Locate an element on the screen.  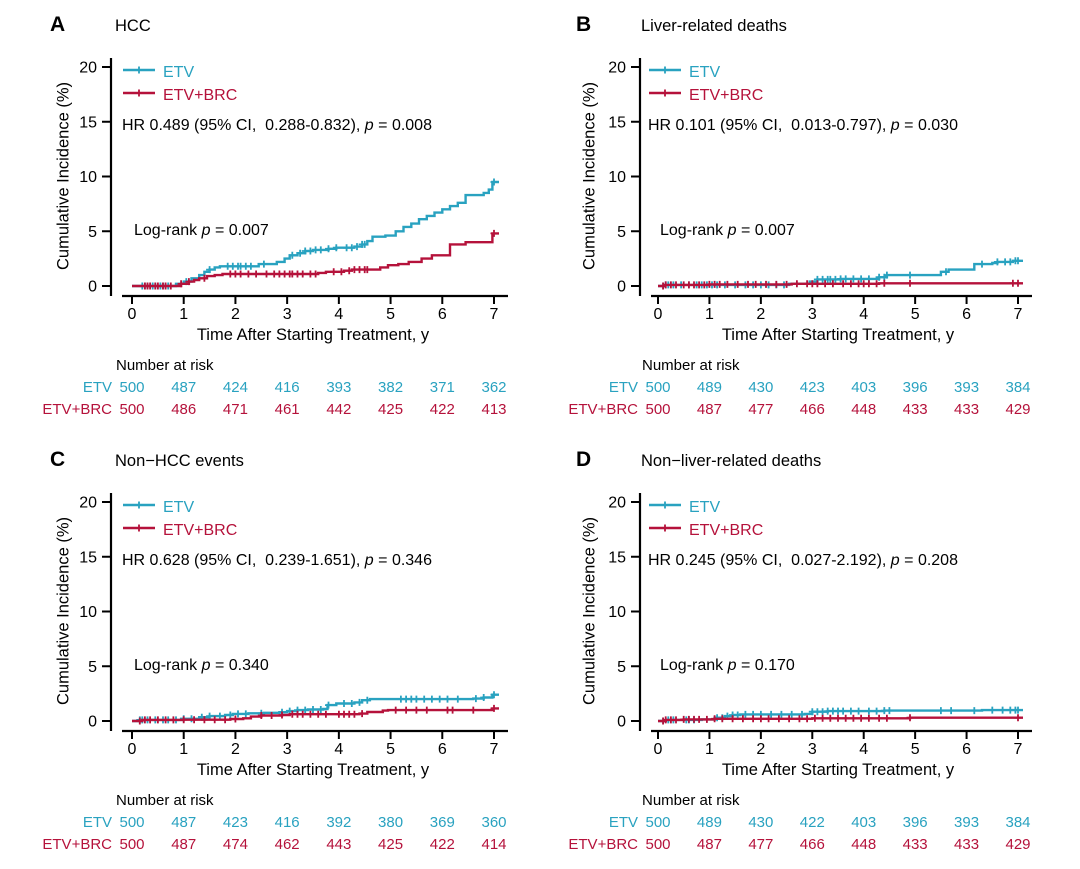
y-tick-label: 0 is located at coordinates (621, 287).